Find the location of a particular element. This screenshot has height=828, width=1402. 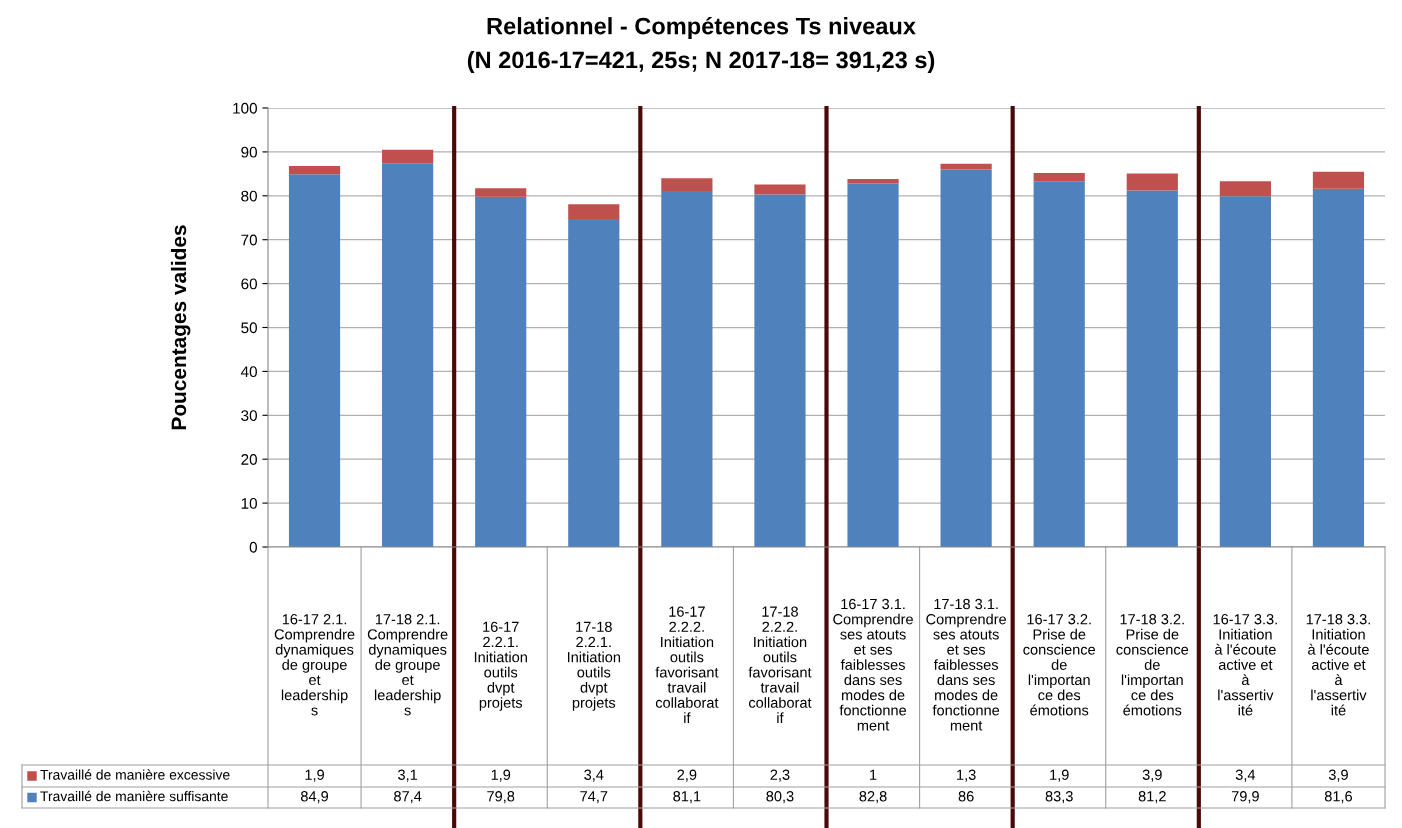

x-tick-label: 16-17 2.2.2. Initiation outils favorisant travail collaboratif is located at coordinates (687, 664).